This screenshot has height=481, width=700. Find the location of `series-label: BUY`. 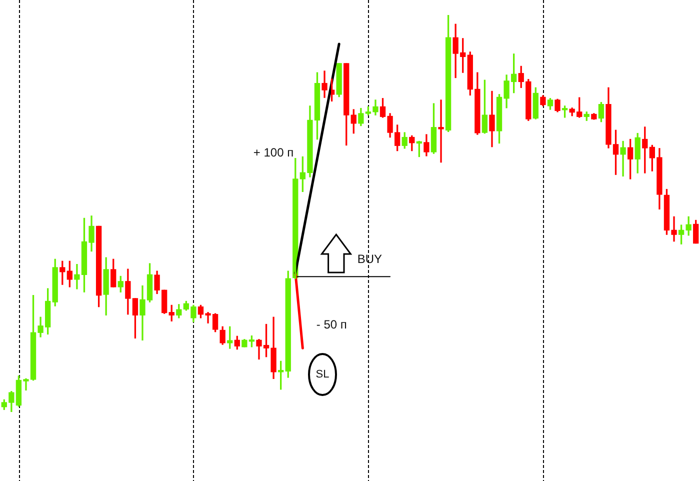

series-label: BUY is located at coordinates (369, 259).